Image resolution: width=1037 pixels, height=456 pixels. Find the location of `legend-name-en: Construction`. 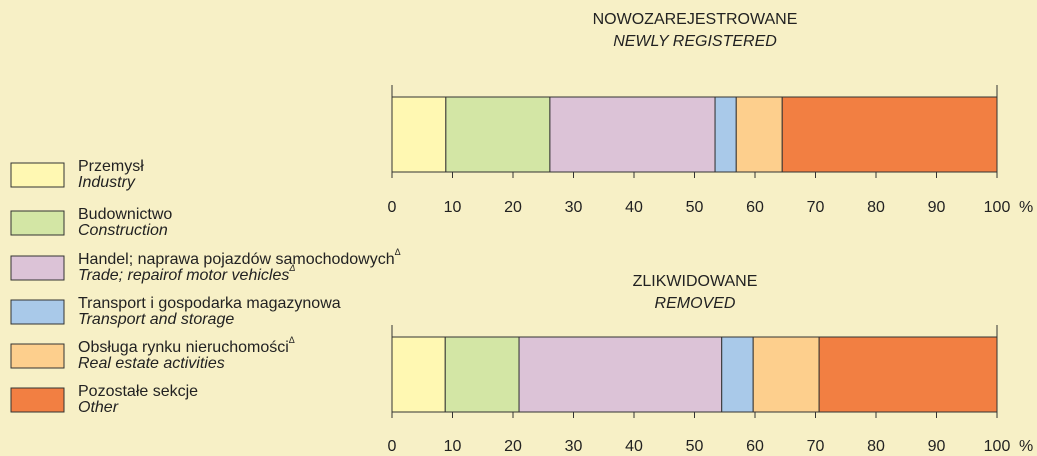

legend-name-en: Construction is located at coordinates (123, 230).